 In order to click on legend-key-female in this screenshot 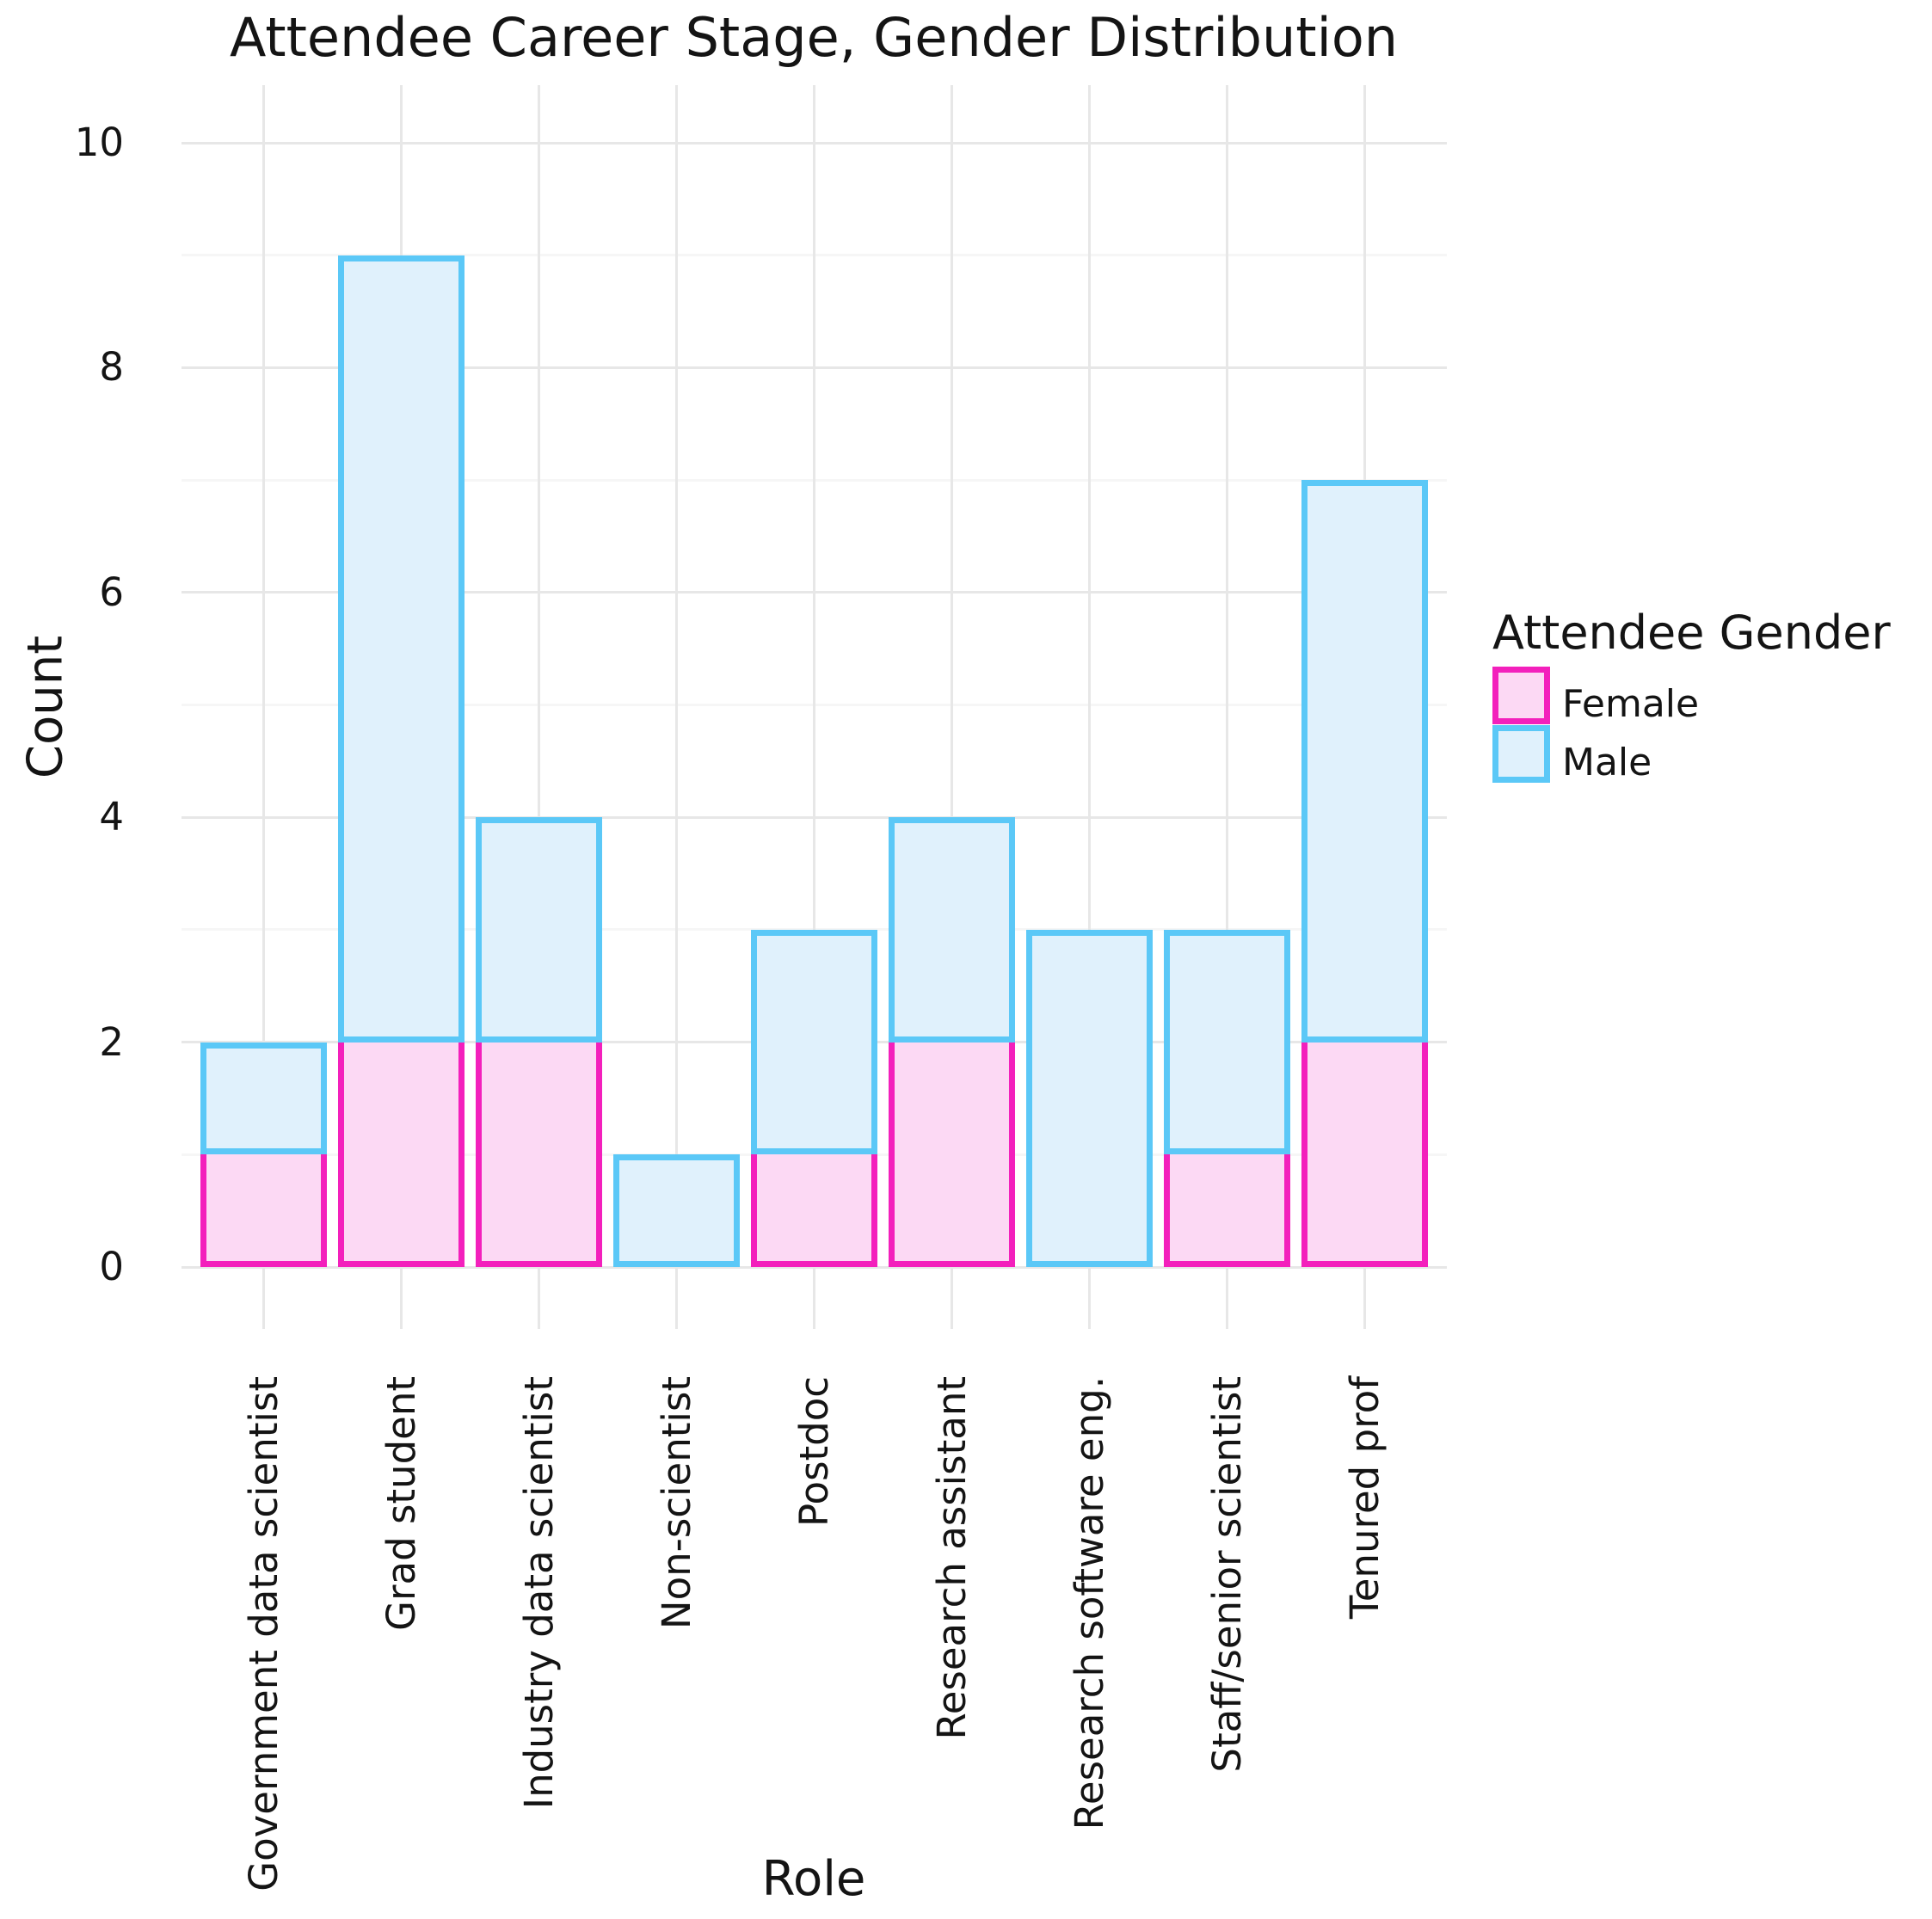, I will do `click(1521, 695)`.